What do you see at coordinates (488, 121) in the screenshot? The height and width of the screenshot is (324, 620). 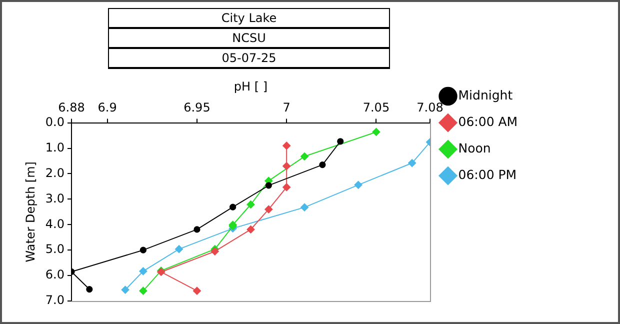 I see `legend-label: 06:00 AM` at bounding box center [488, 121].